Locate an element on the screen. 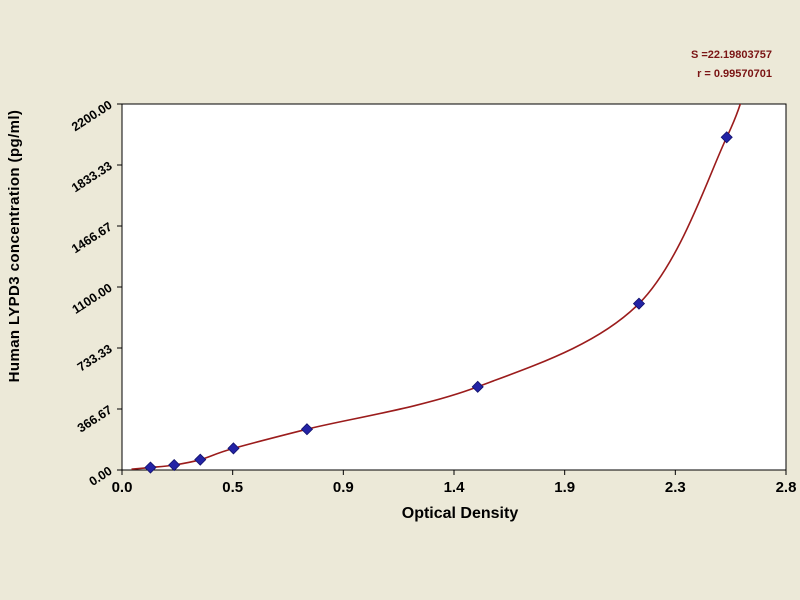 The image size is (800, 600). x-tick-label: 0.5 is located at coordinates (232, 487).